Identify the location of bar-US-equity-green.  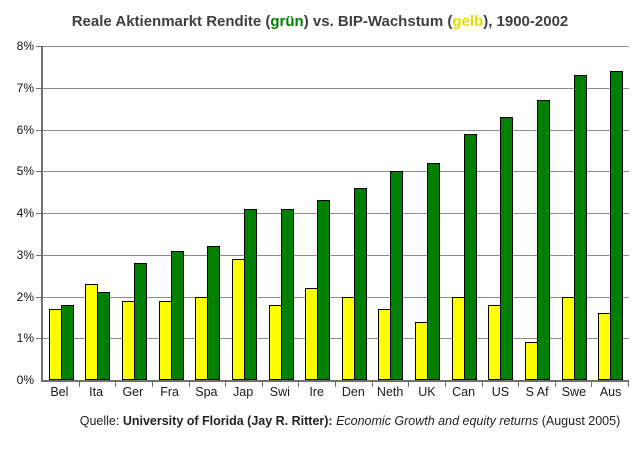
(507, 248).